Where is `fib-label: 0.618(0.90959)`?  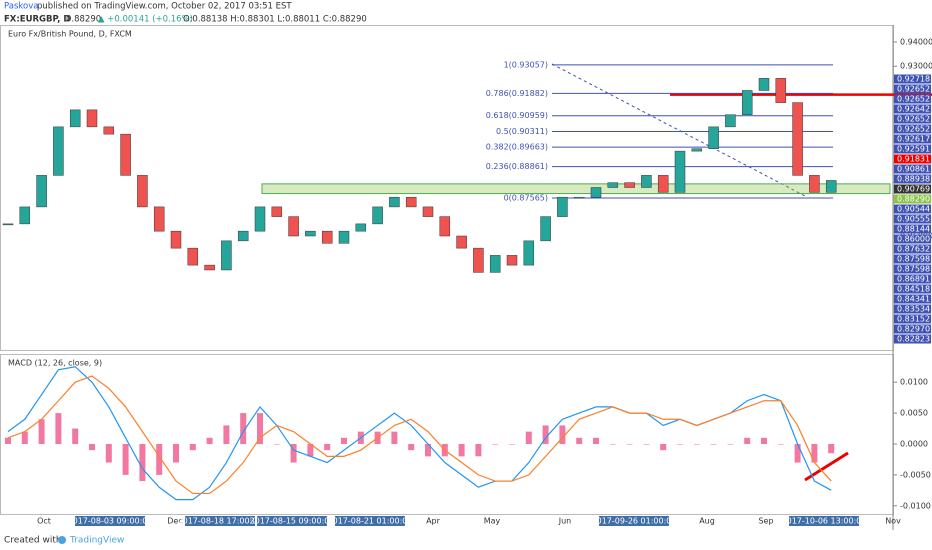
fib-label: 0.618(0.90959) is located at coordinates (517, 115).